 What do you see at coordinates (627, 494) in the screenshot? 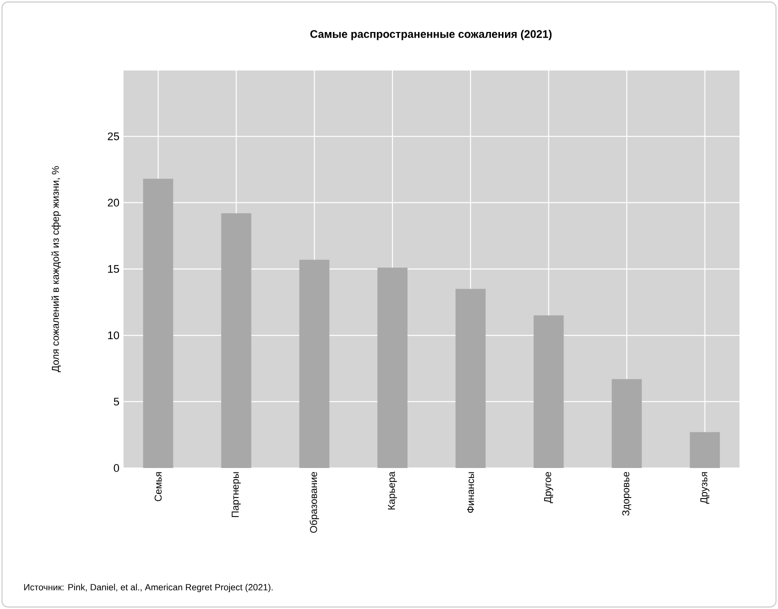
I see `x-tick-label: Здоровье` at bounding box center [627, 494].